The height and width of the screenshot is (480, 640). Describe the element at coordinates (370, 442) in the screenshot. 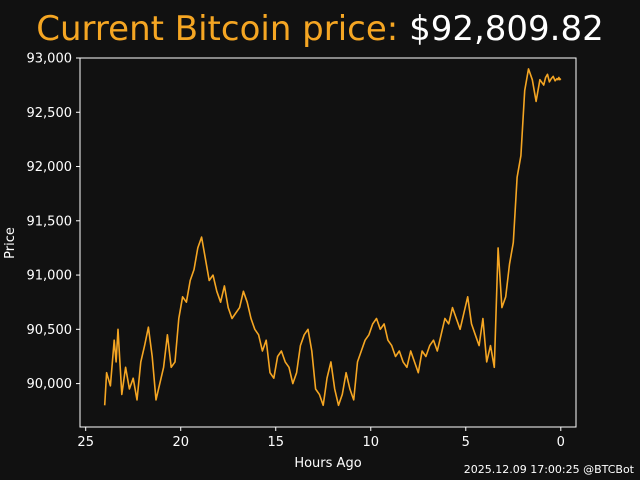

I see `x-tick-label: 10` at that location.